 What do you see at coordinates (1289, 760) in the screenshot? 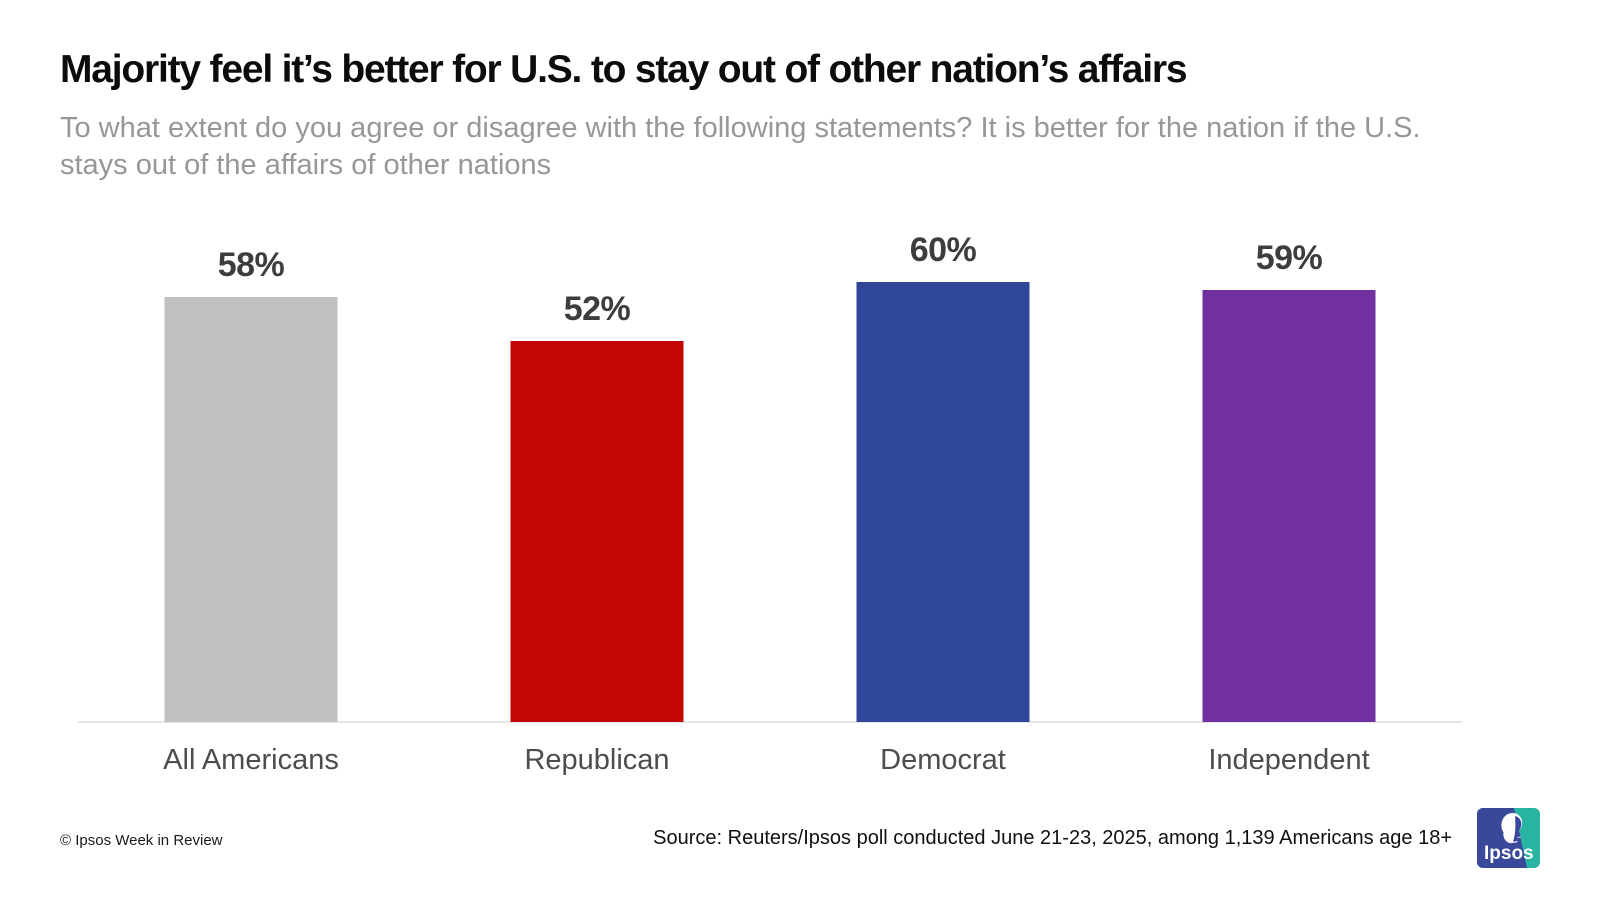
I see `category-label: Independent` at bounding box center [1289, 760].